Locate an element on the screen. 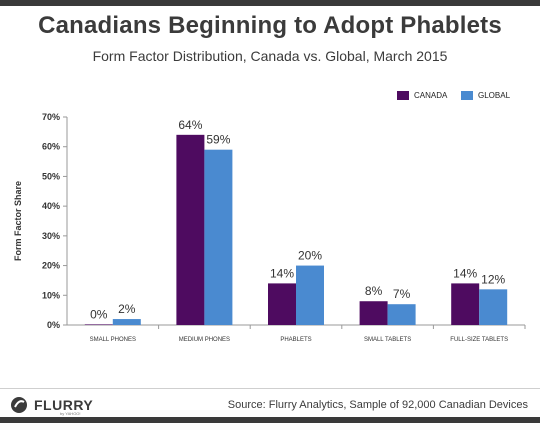  x-tick-label: SMALL PHONES is located at coordinates (113, 340).